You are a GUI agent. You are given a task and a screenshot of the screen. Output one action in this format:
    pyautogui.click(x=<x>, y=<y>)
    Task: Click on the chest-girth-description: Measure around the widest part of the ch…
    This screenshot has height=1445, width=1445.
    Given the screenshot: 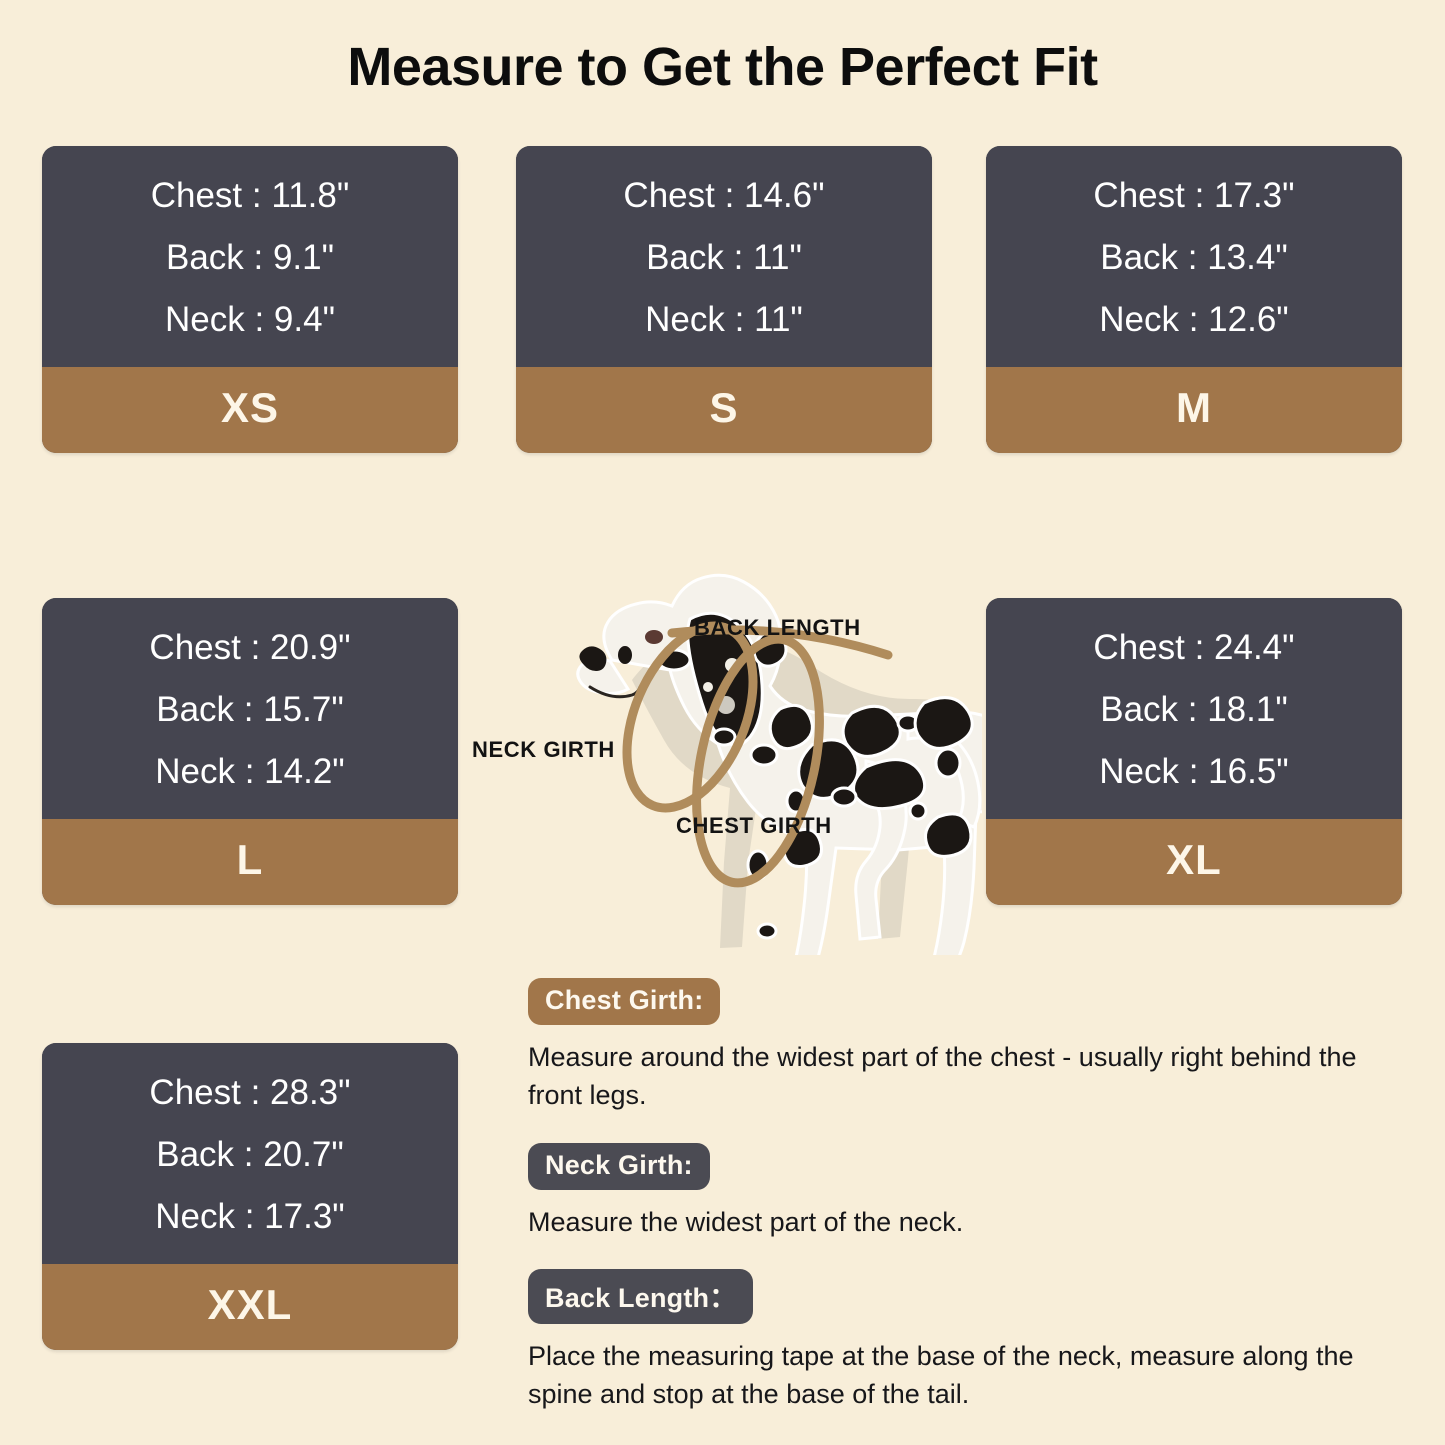 What is the action you would take?
    pyautogui.click(x=942, y=1076)
    